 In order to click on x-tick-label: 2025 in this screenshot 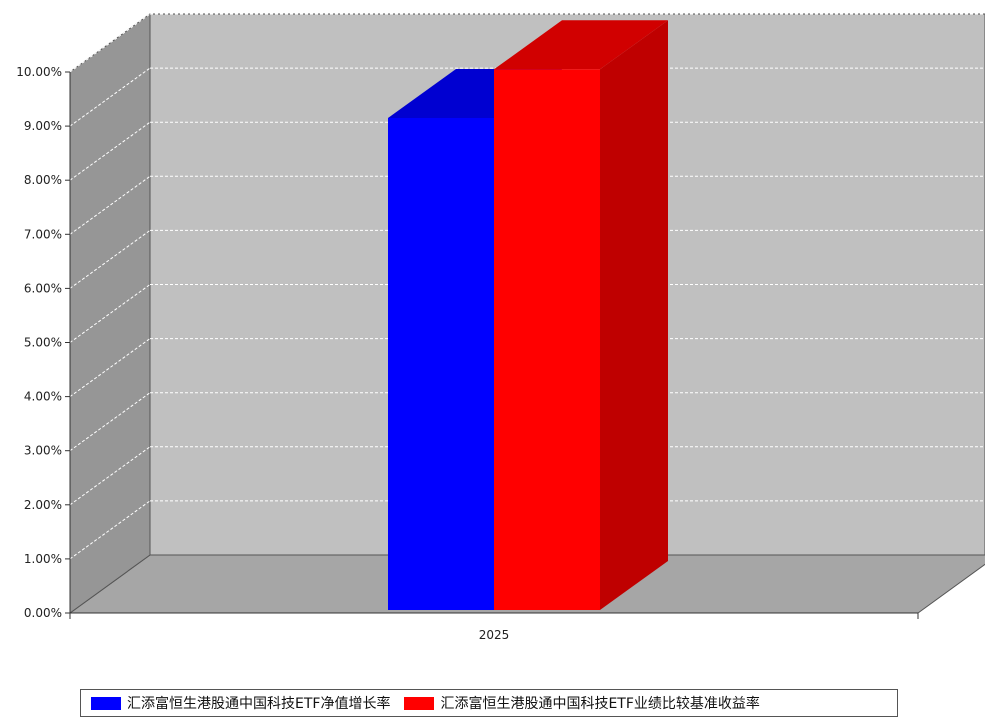, I will do `click(494, 635)`.